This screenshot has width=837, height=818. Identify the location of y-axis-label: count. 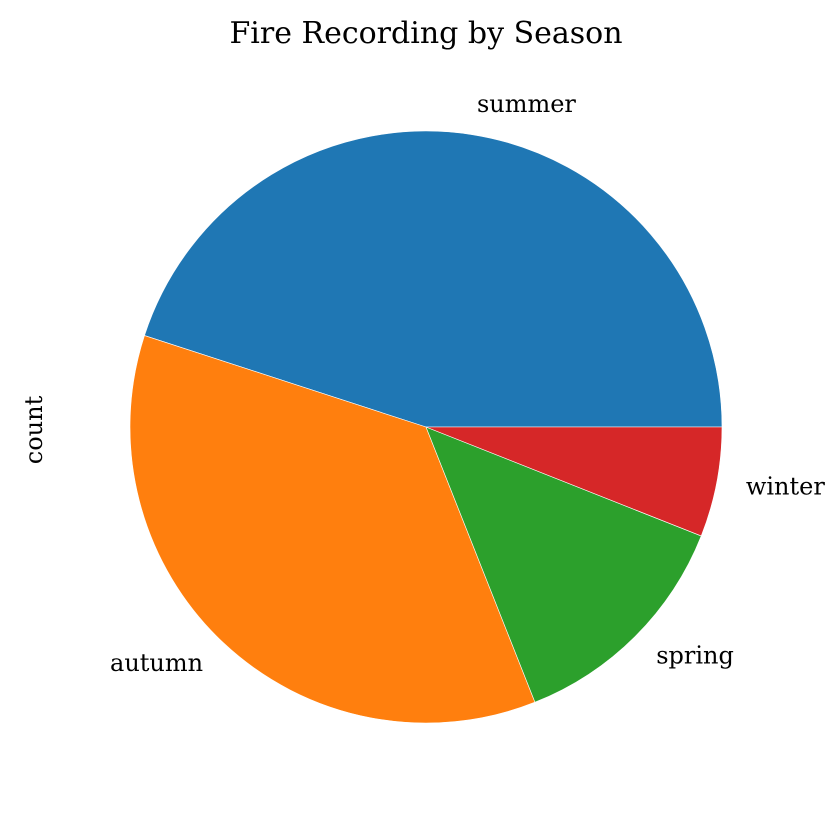
(34, 429).